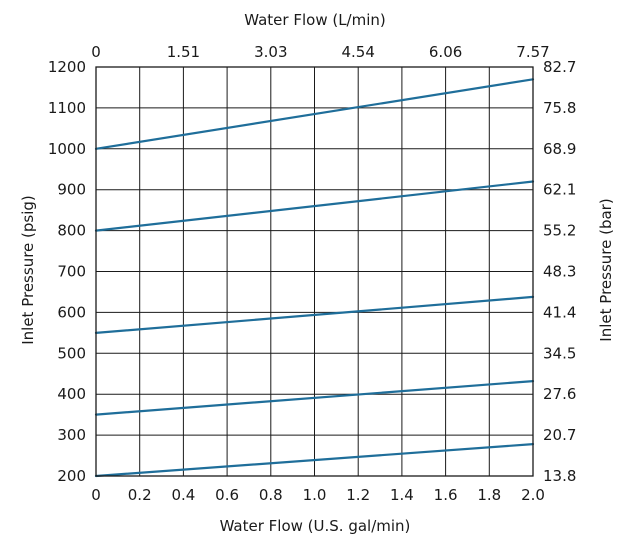  I want to click on y2-tick-label: 75.8, so click(559, 108).